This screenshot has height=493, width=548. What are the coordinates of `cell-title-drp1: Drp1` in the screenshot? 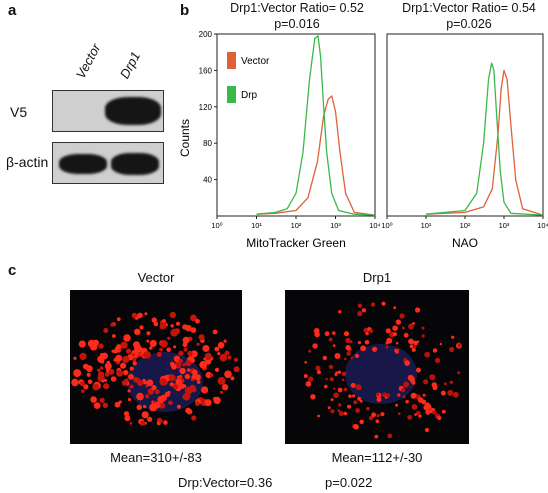 It's located at (377, 277).